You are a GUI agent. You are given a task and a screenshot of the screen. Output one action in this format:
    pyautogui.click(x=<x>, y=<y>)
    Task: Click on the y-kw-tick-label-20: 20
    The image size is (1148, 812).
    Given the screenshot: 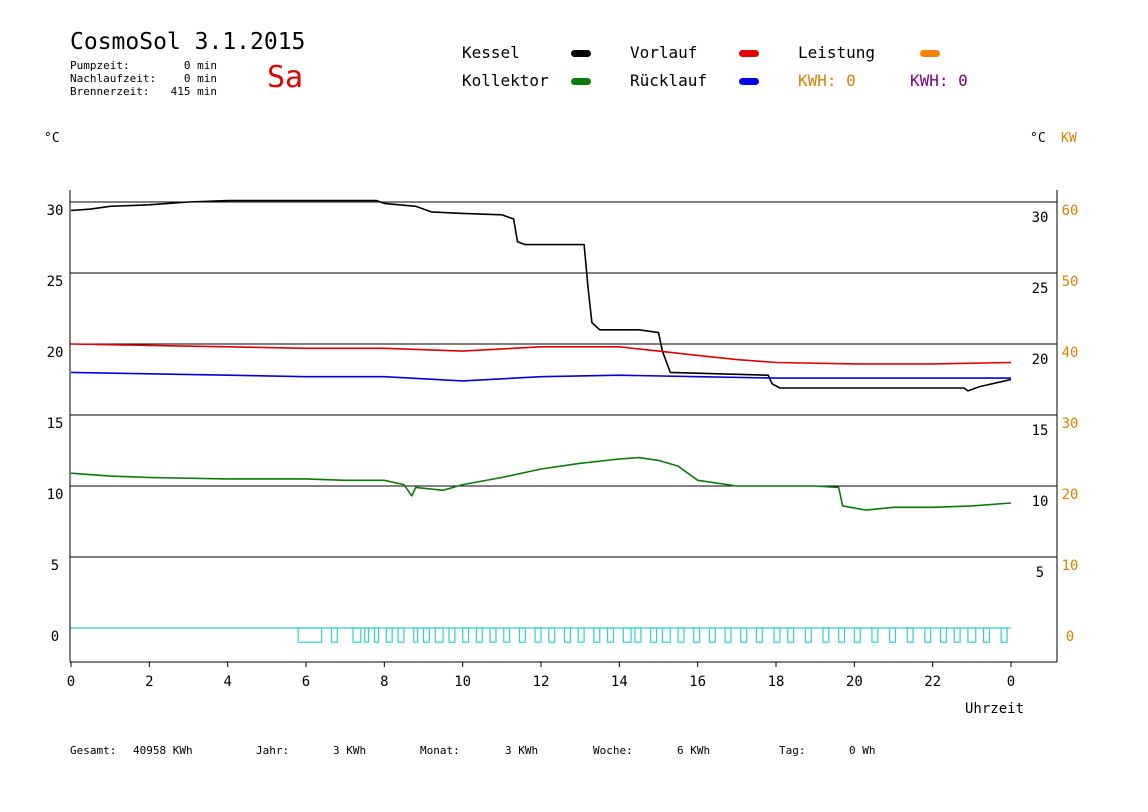 What is the action you would take?
    pyautogui.click(x=1070, y=495)
    